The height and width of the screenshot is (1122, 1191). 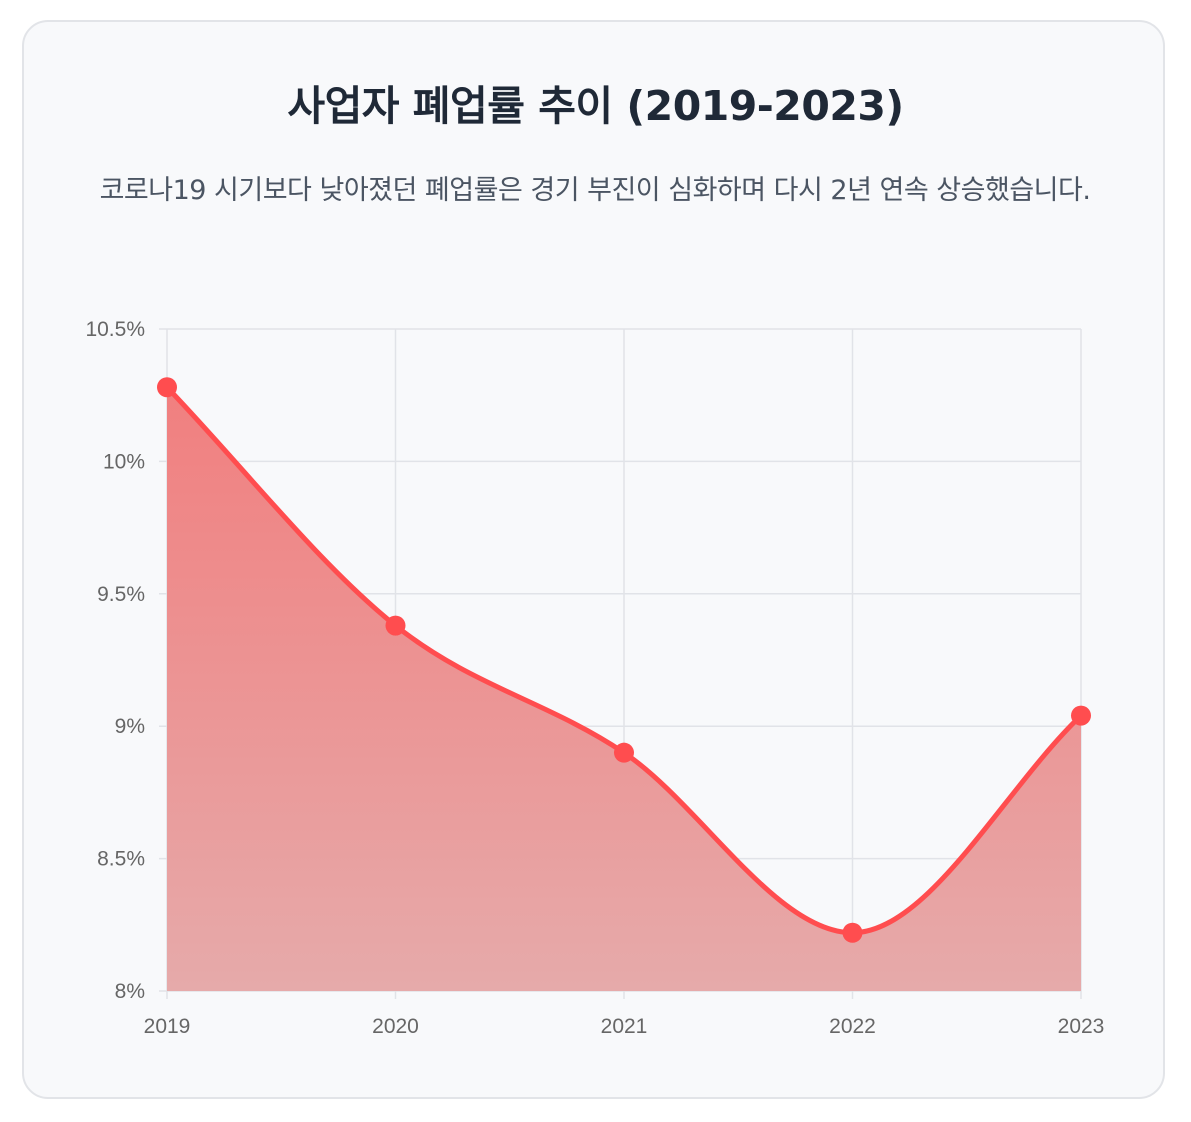 What do you see at coordinates (121, 859) in the screenshot?
I see `y-tick-label: 8.5%` at bounding box center [121, 859].